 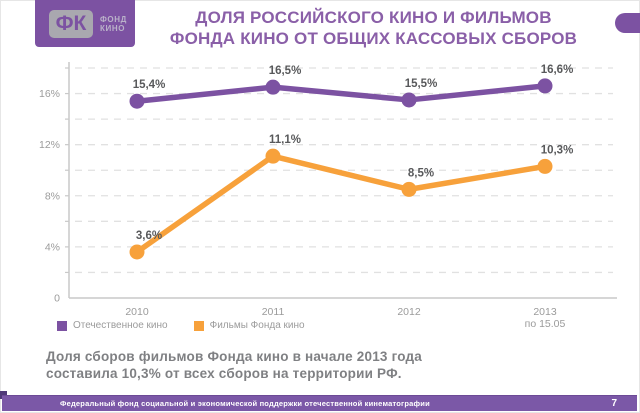 What do you see at coordinates (421, 173) in the screenshot?
I see `svg-text: 8,5%` at bounding box center [421, 173].